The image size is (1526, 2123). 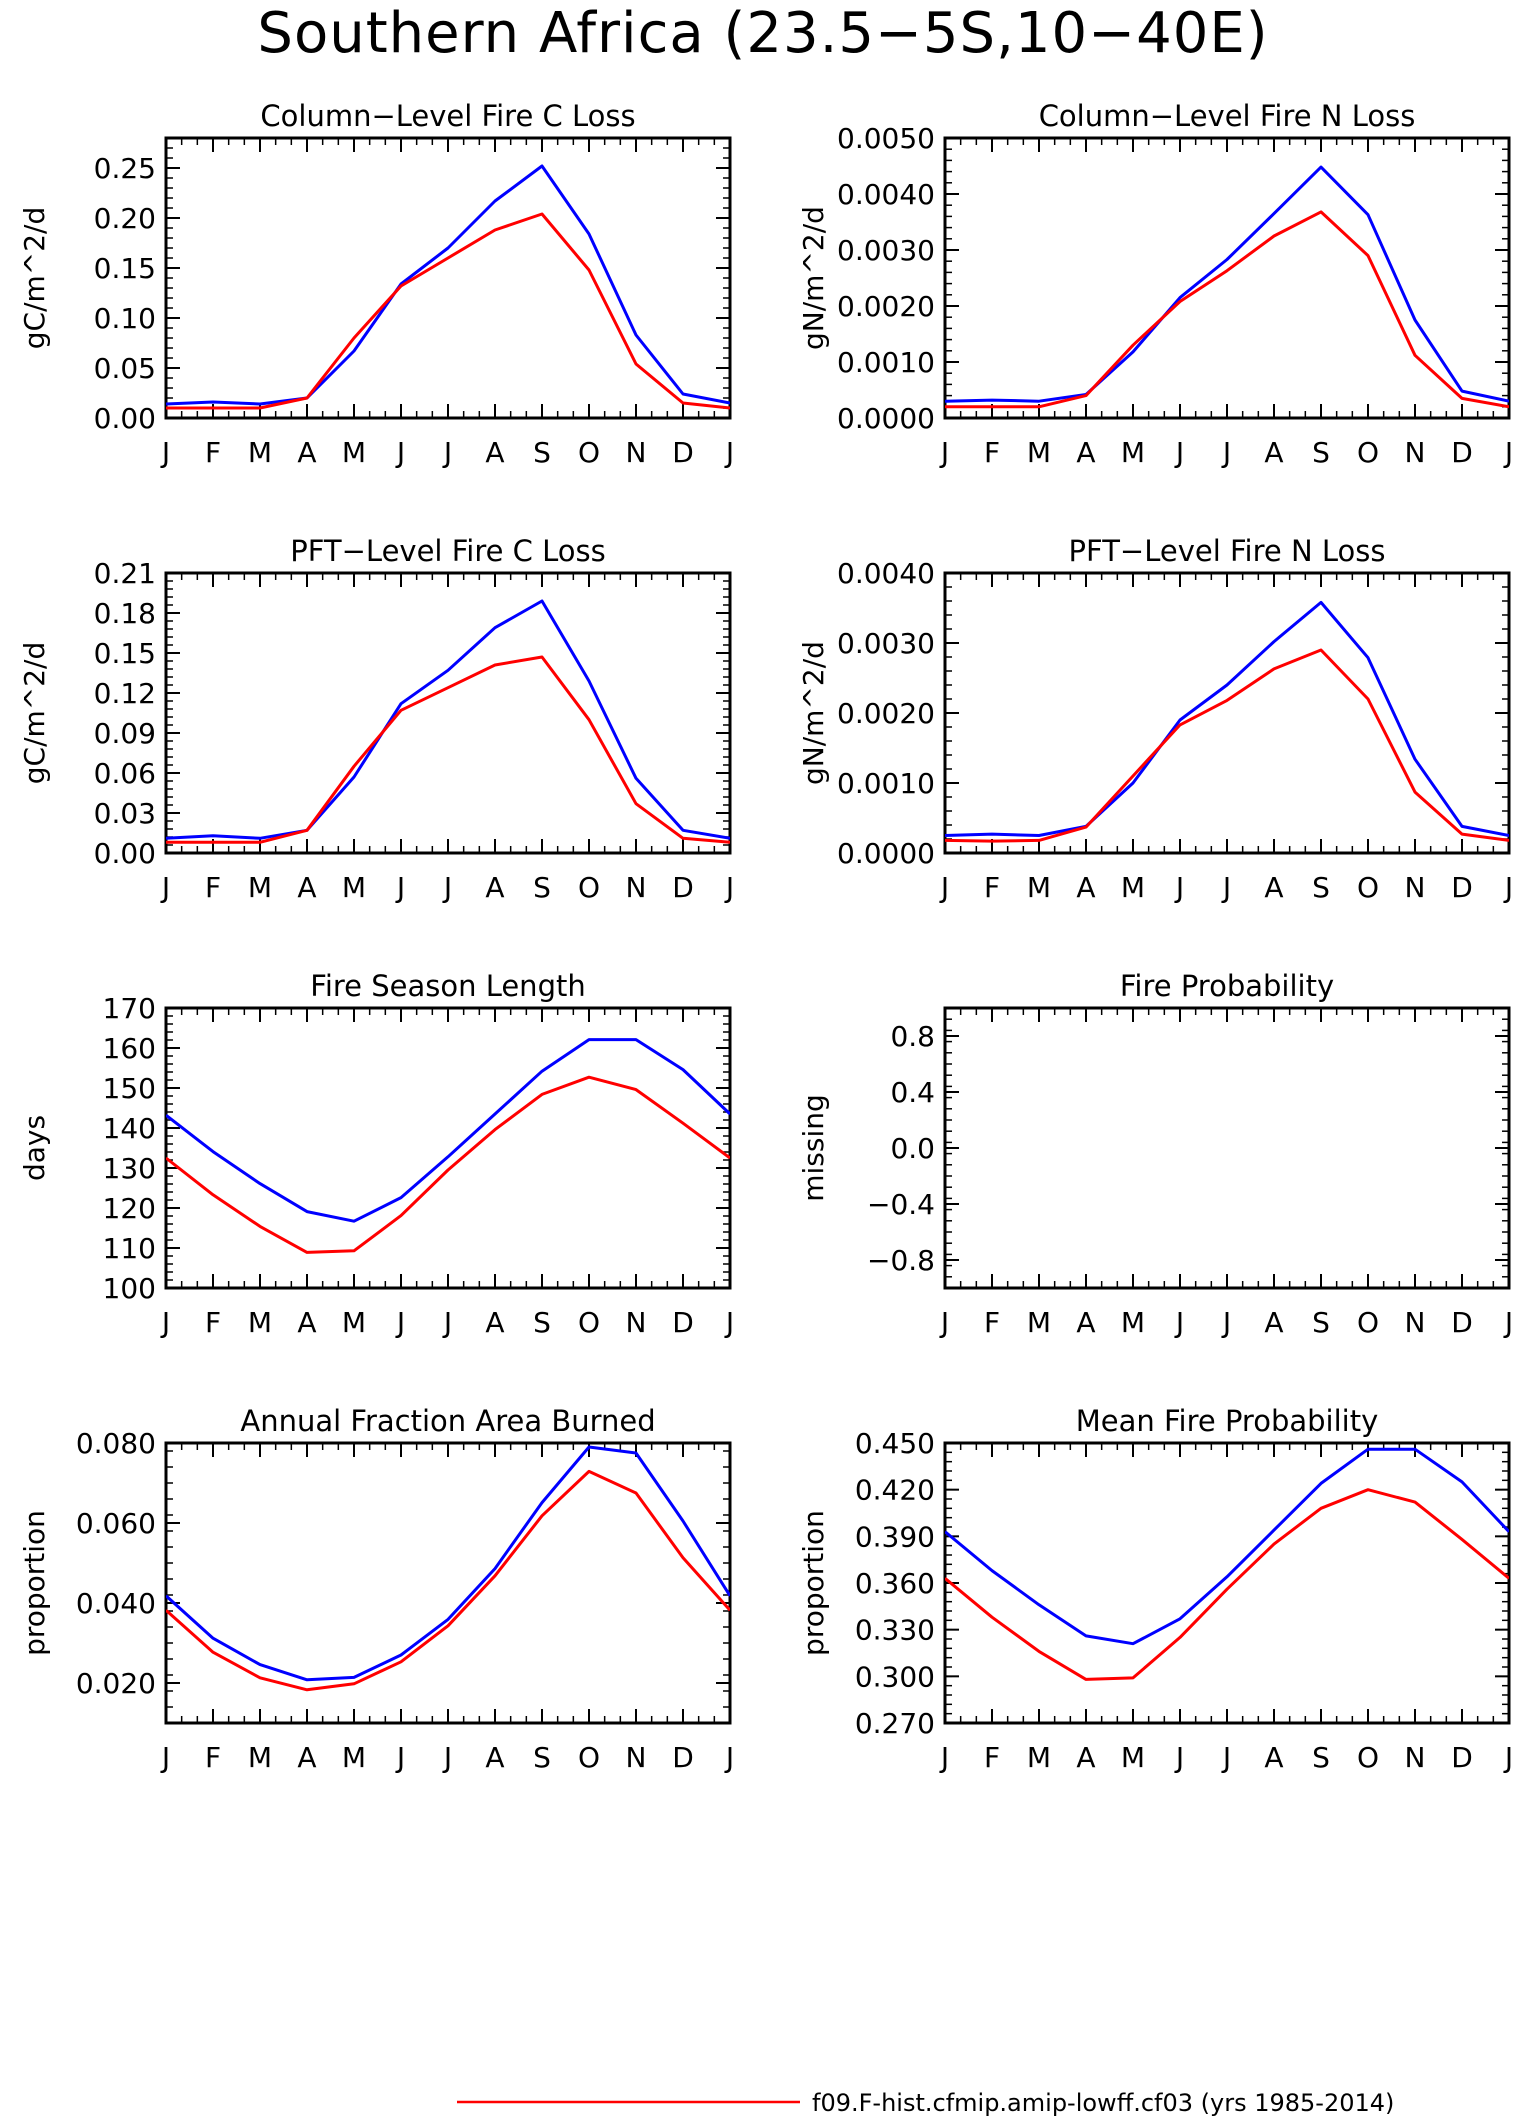 I want to click on y-tick-label: 0.00, so click(x=125, y=418).